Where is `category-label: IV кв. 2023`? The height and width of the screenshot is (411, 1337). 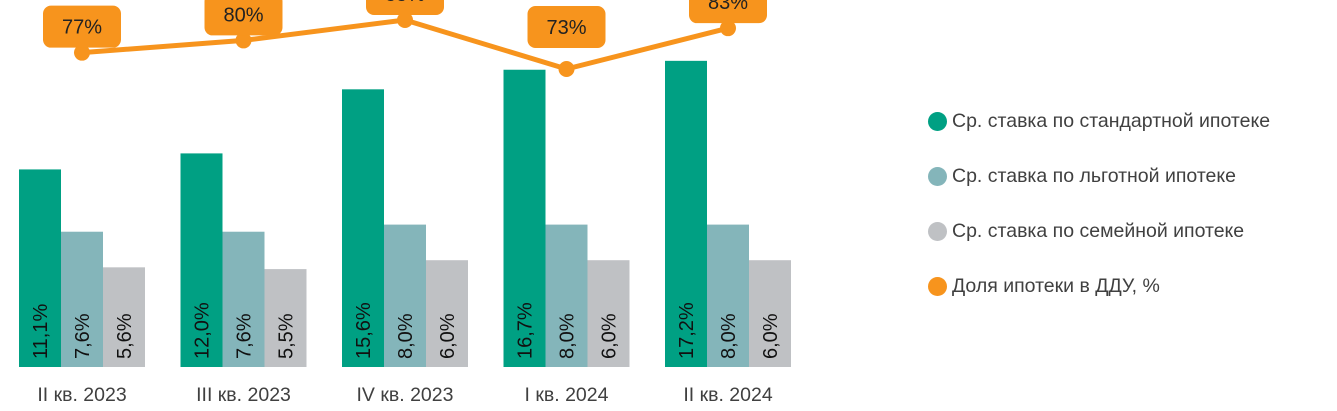
category-label: IV кв. 2023 is located at coordinates (405, 395).